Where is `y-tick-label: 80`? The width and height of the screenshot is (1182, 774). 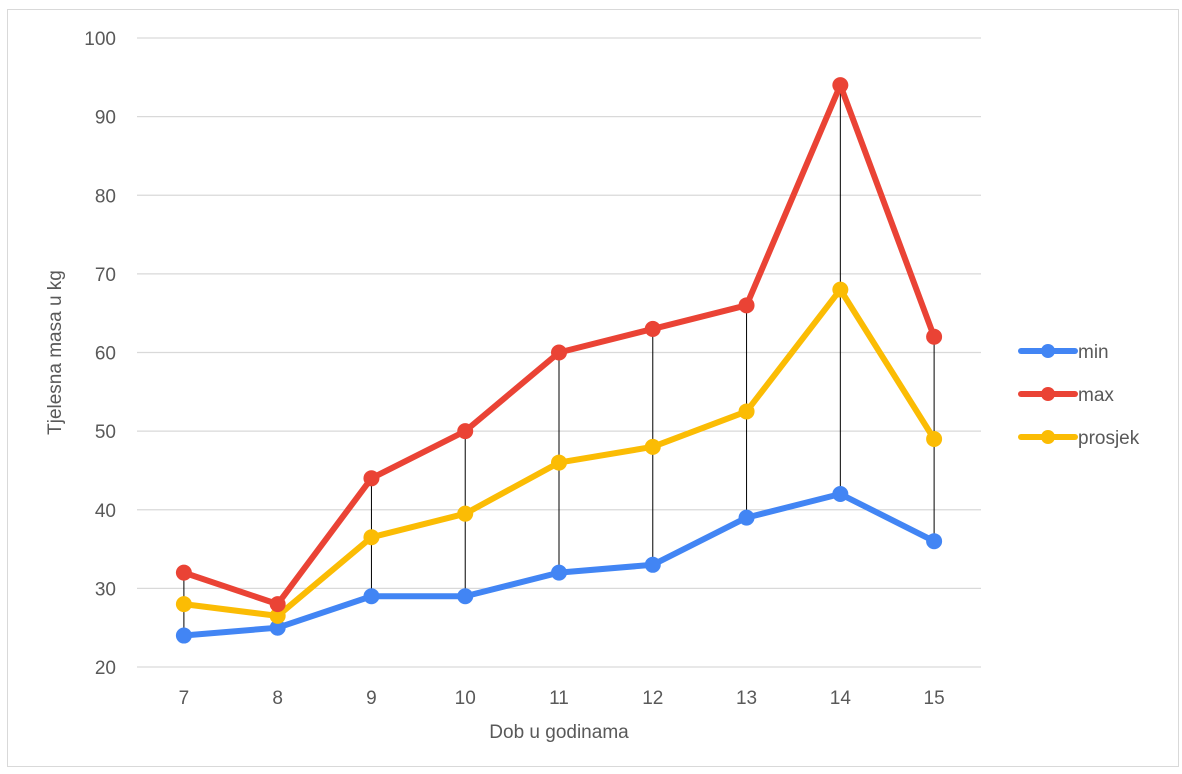
y-tick-label: 80 is located at coordinates (105, 196).